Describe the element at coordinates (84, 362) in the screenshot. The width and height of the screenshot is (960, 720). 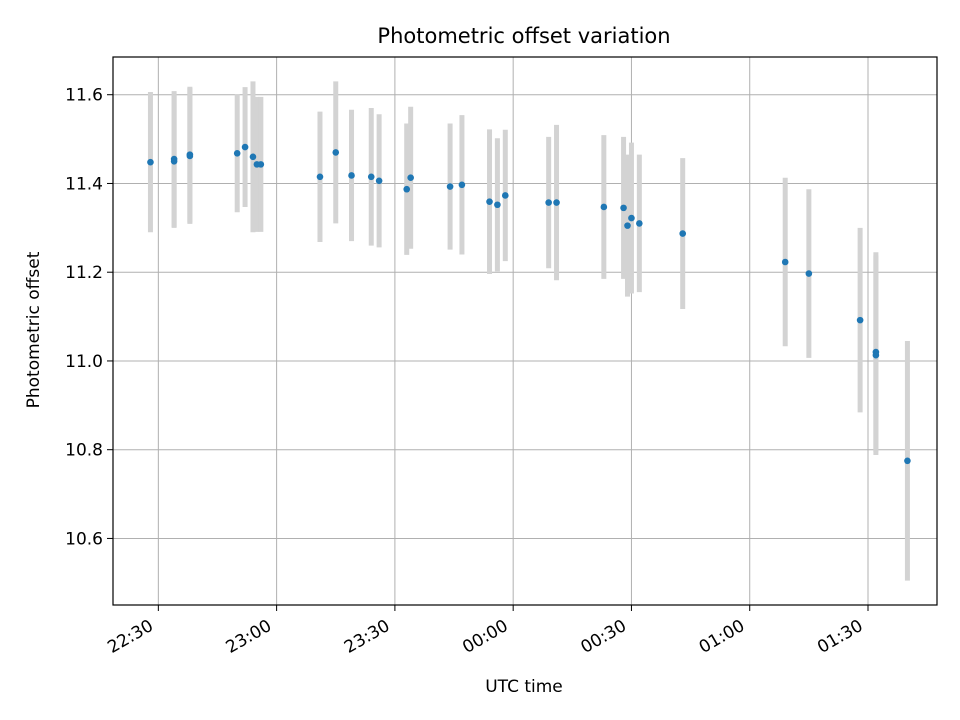
I see `y-tick-label: 11.0` at that location.